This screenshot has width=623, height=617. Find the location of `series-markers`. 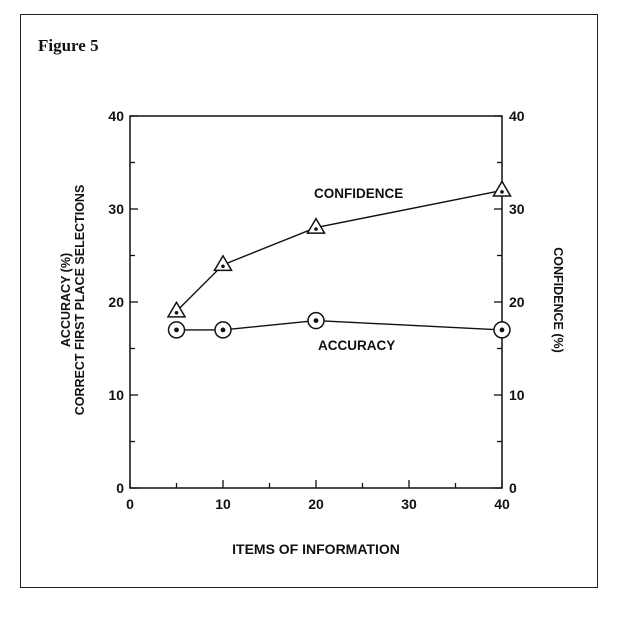

series-markers is located at coordinates (339, 259).